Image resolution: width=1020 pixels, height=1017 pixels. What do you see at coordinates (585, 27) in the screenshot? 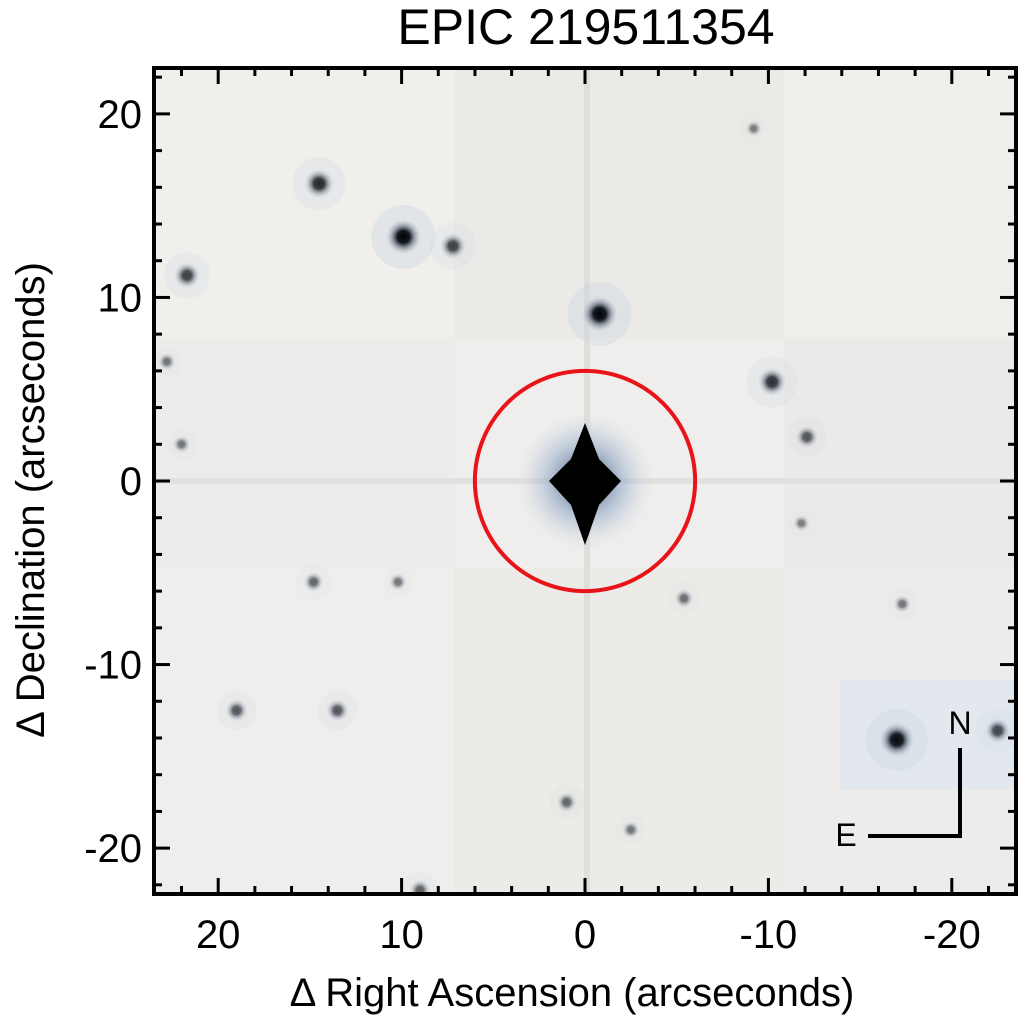
I see `figure-title: EPIC 219511354` at bounding box center [585, 27].